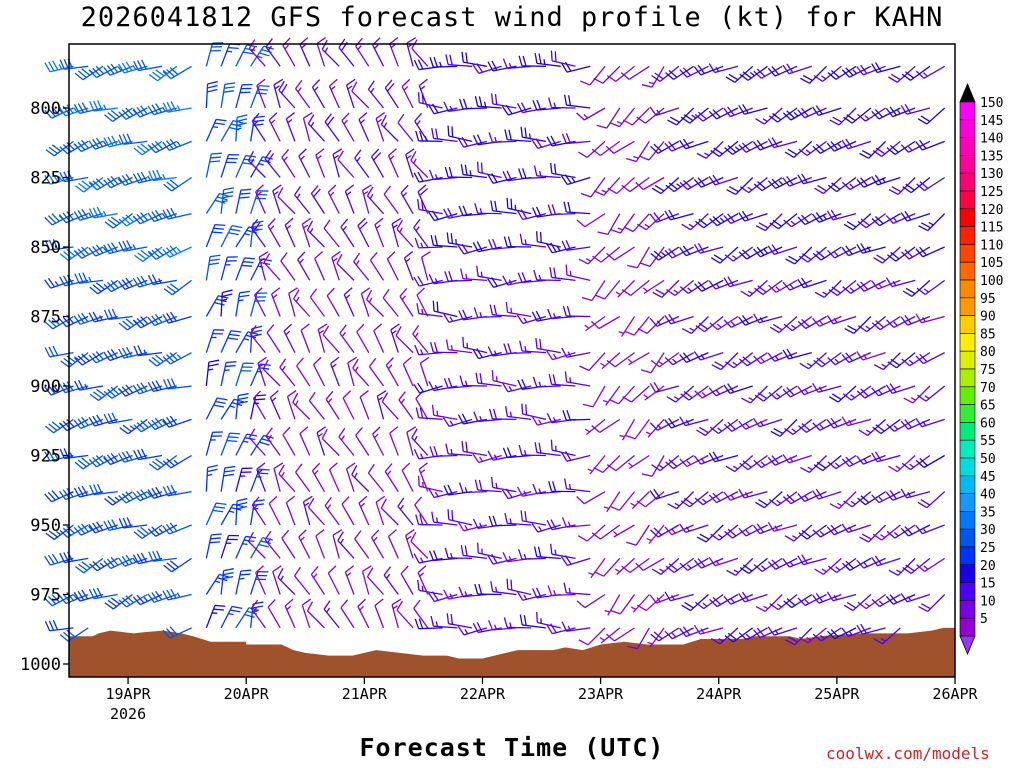 This screenshot has width=1024, height=768. What do you see at coordinates (984, 619) in the screenshot?
I see `colorbar-label: 5` at bounding box center [984, 619].